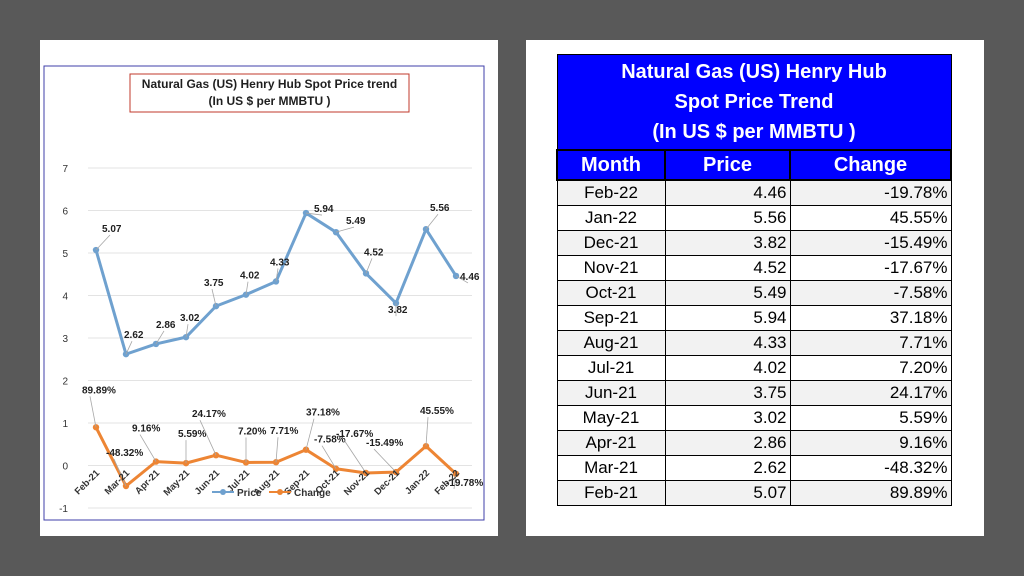  What do you see at coordinates (146, 429) in the screenshot?
I see `change-data-label: 9.16%` at bounding box center [146, 429].